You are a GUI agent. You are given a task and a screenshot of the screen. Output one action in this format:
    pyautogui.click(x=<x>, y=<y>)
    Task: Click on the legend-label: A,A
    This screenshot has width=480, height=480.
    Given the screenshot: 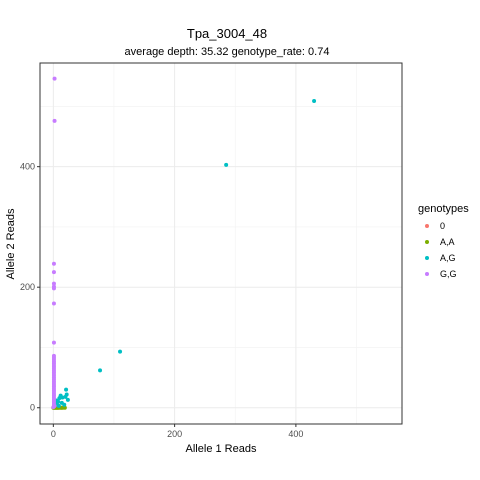 What is the action you would take?
    pyautogui.click(x=447, y=242)
    